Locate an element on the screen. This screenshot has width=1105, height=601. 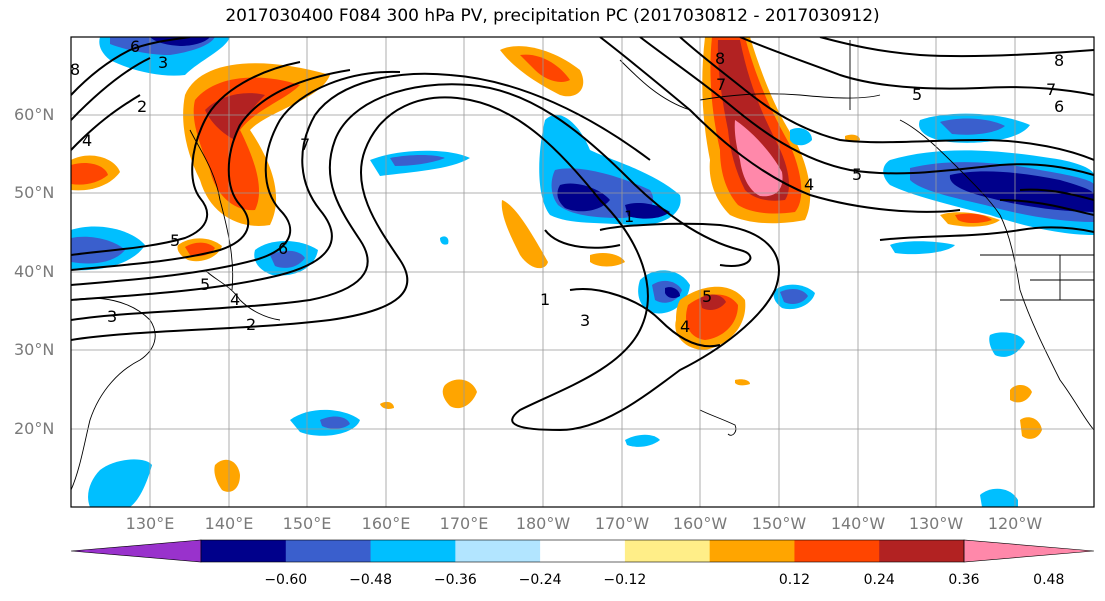
lon-label: 160°E is located at coordinates (386, 523).